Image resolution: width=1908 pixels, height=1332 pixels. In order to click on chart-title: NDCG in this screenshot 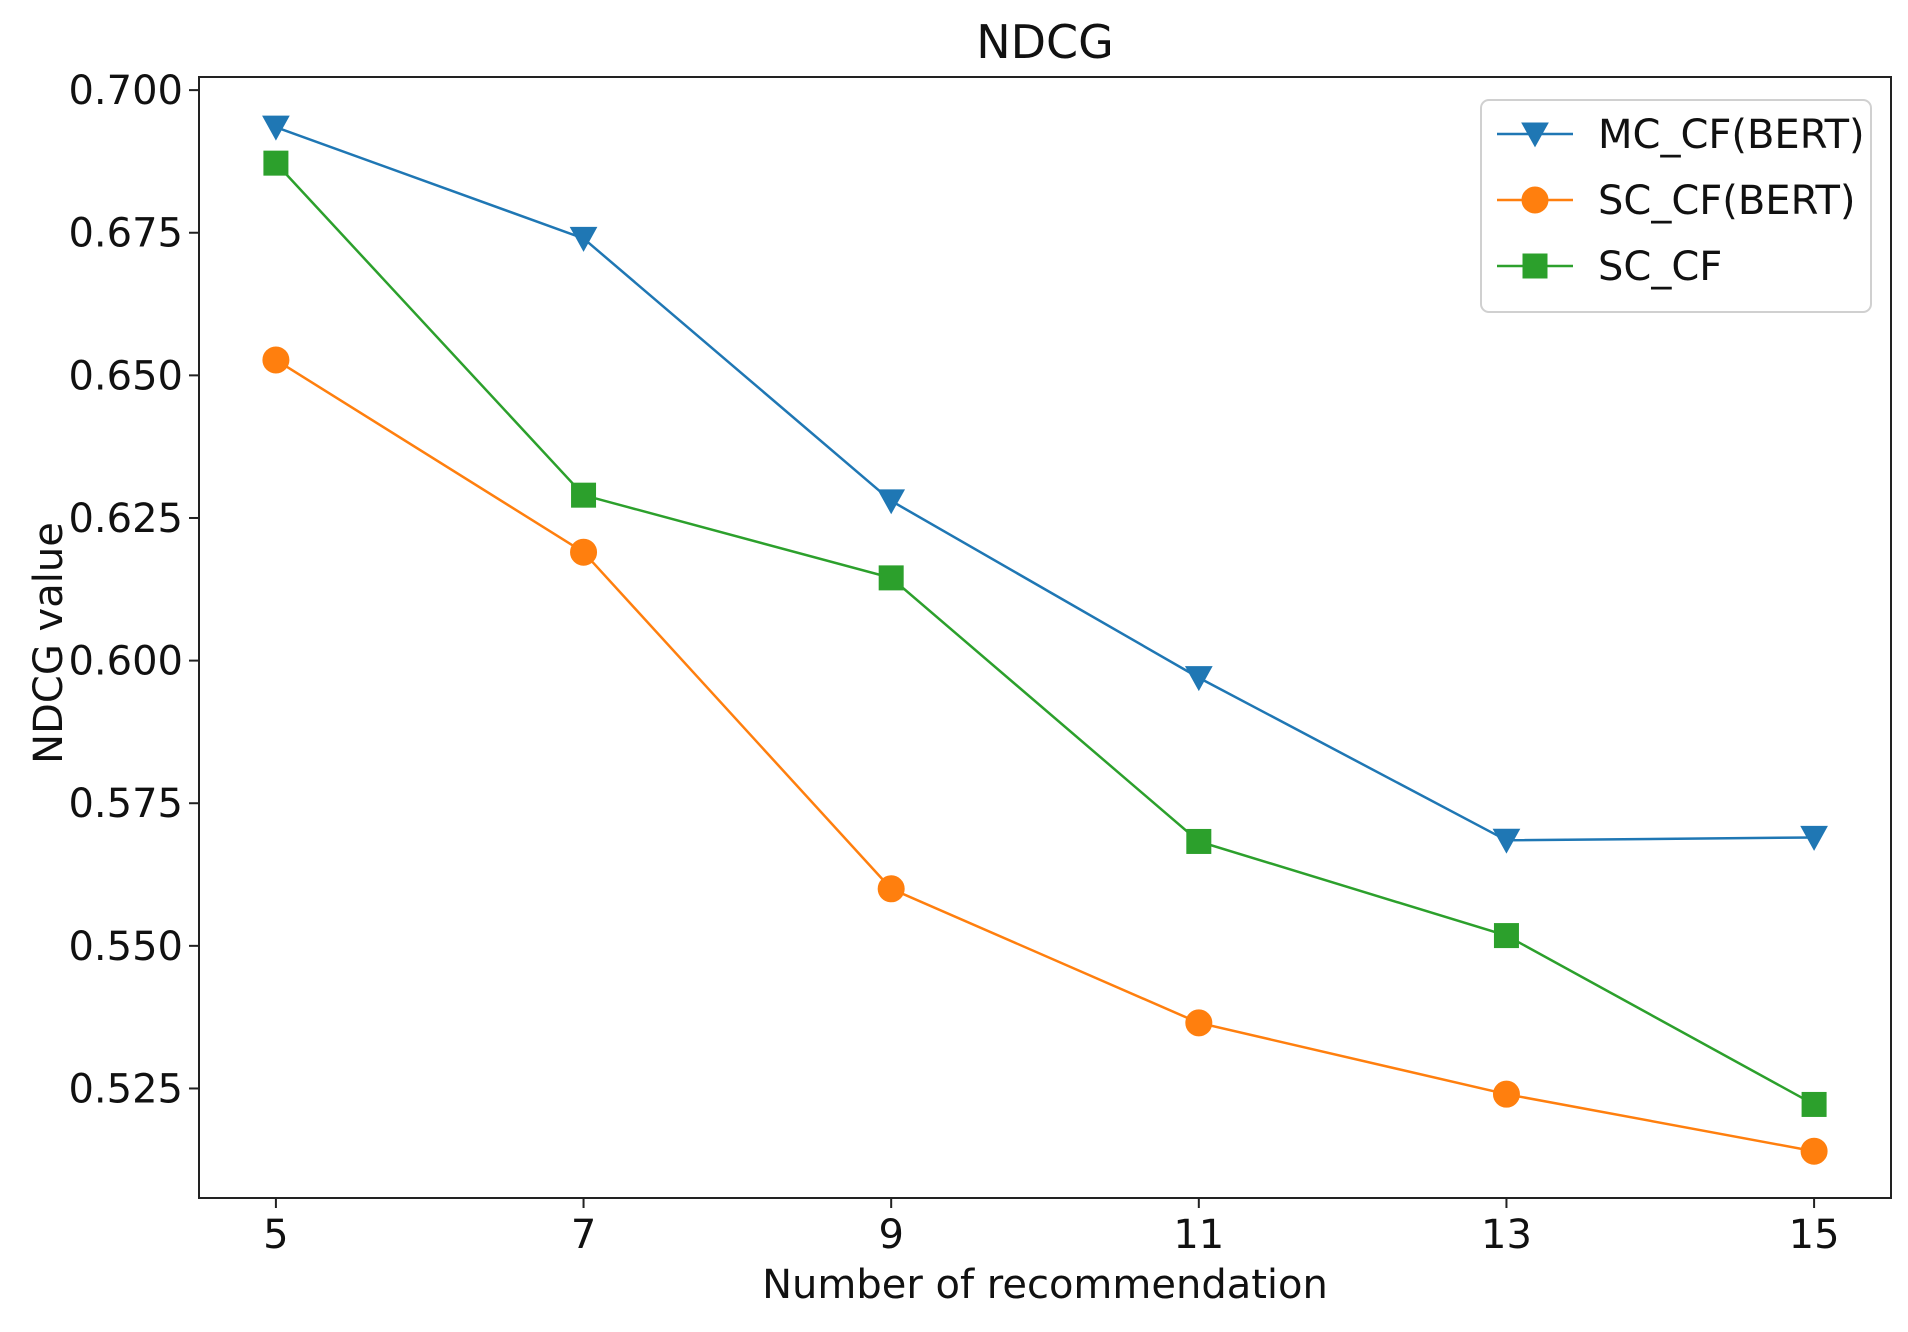, I will do `click(1045, 42)`.